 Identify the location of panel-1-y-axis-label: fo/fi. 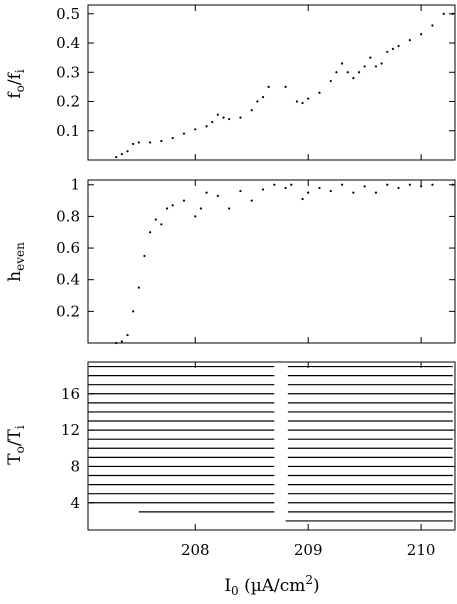
(16, 84).